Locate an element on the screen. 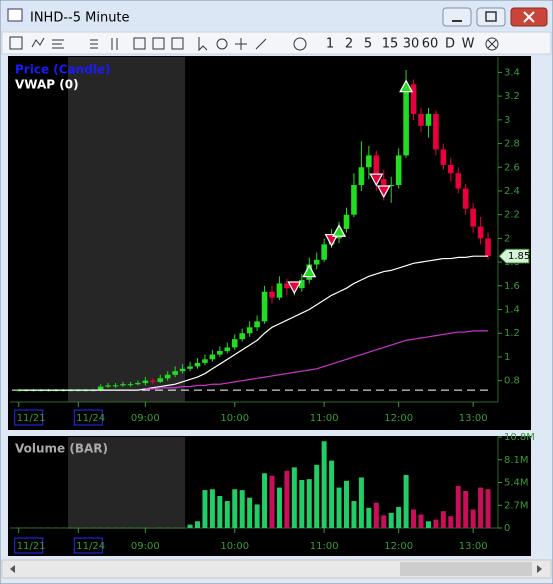  timeframe-button: 60 is located at coordinates (430, 44).